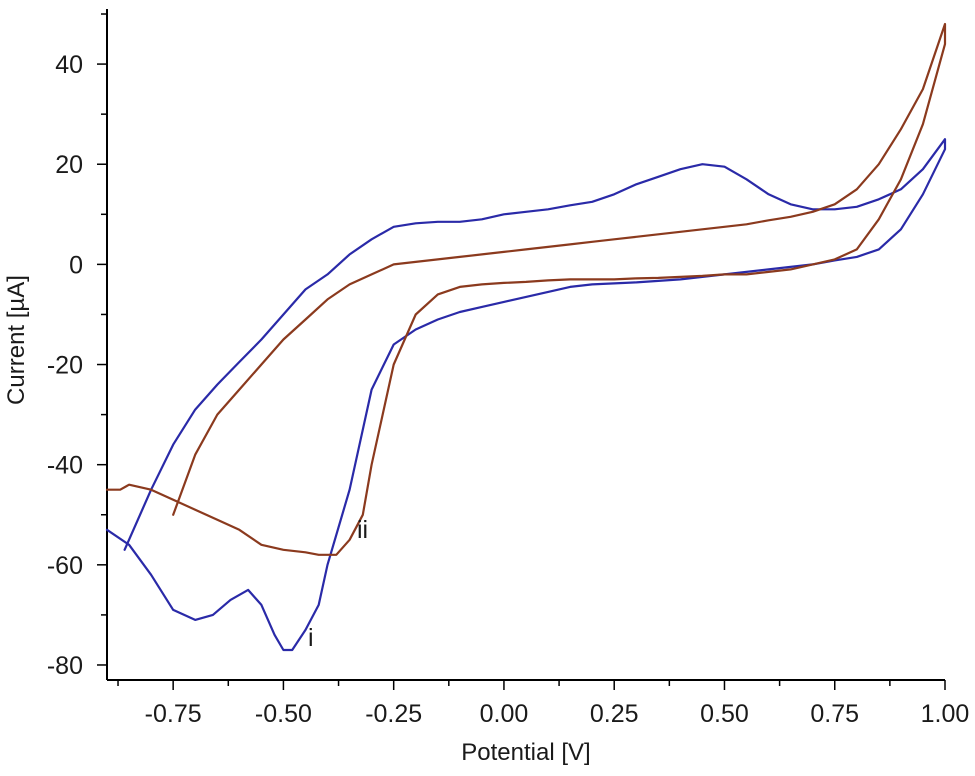 This screenshot has height=776, width=975. Describe the element at coordinates (504, 714) in the screenshot. I see `x-tick-label: 0.00` at that location.